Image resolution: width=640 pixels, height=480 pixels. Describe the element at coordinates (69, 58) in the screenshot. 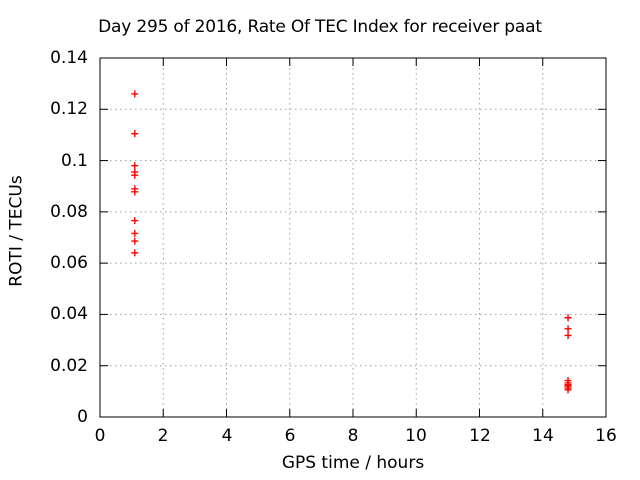

I see `y-tick-label: 0.14` at that location.